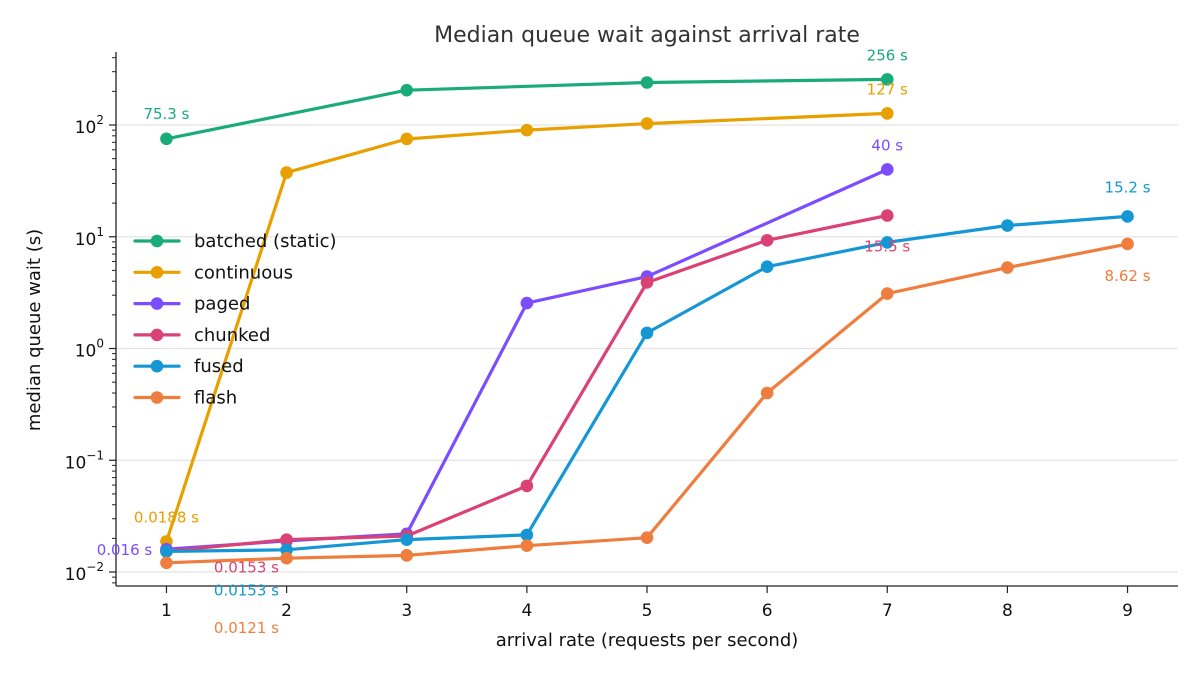 Image resolution: width=1200 pixels, height=675 pixels. Describe the element at coordinates (647, 640) in the screenshot. I see `x-axis-label: arrival rate (requests per second)` at that location.